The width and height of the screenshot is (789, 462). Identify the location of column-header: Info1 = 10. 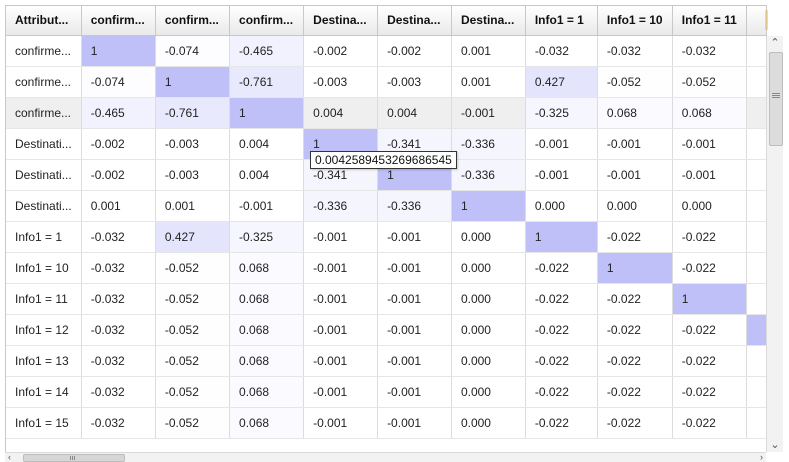
(635, 21).